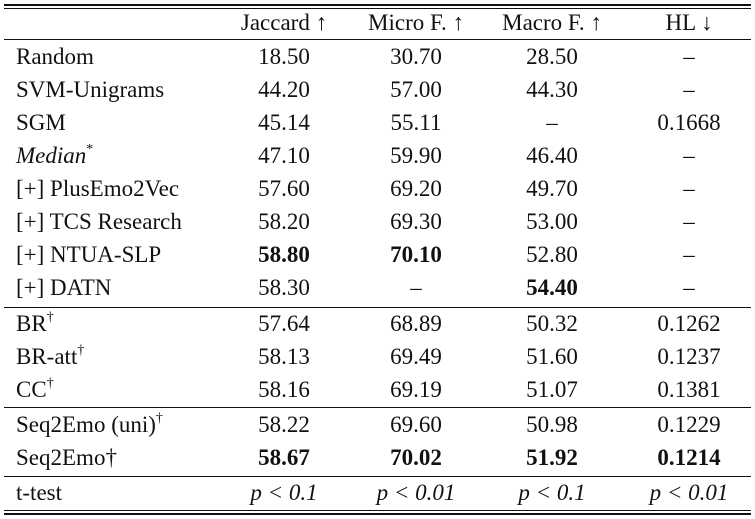 The image size is (755, 519). Describe the element at coordinates (377, 5) in the screenshot. I see `top-rule` at that location.